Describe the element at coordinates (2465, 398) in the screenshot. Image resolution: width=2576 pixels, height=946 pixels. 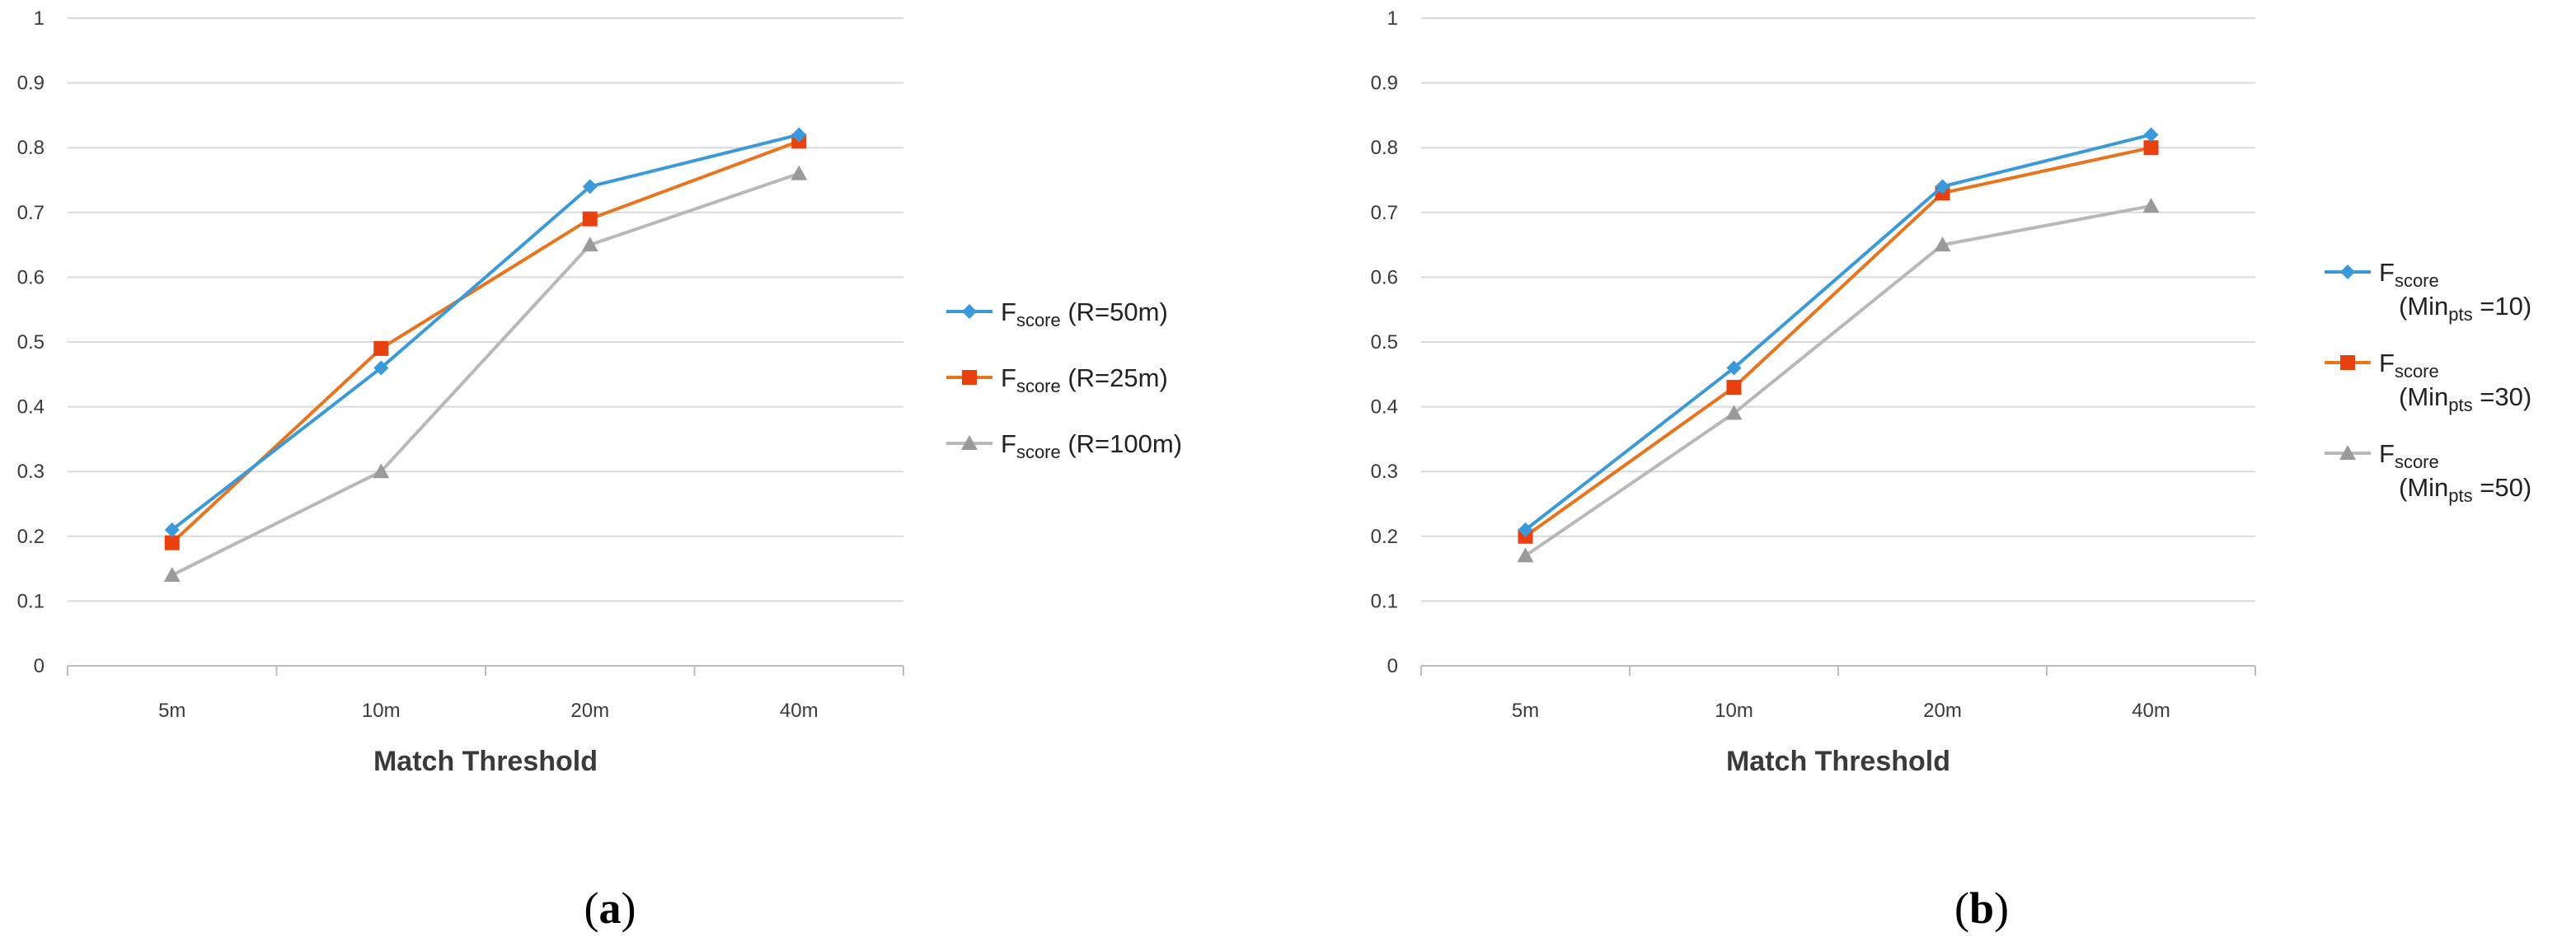
I see `legend-label-line2: (Minpts =30)` at that location.